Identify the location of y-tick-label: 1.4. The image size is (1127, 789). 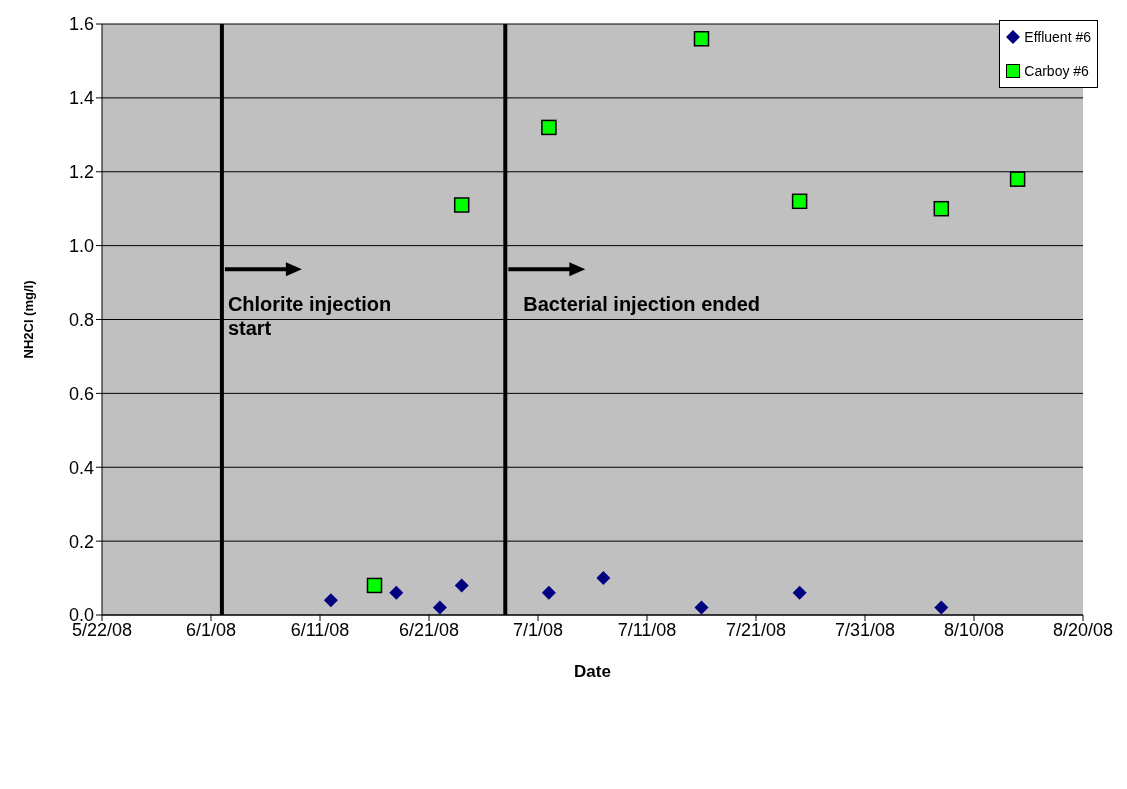
(81, 98).